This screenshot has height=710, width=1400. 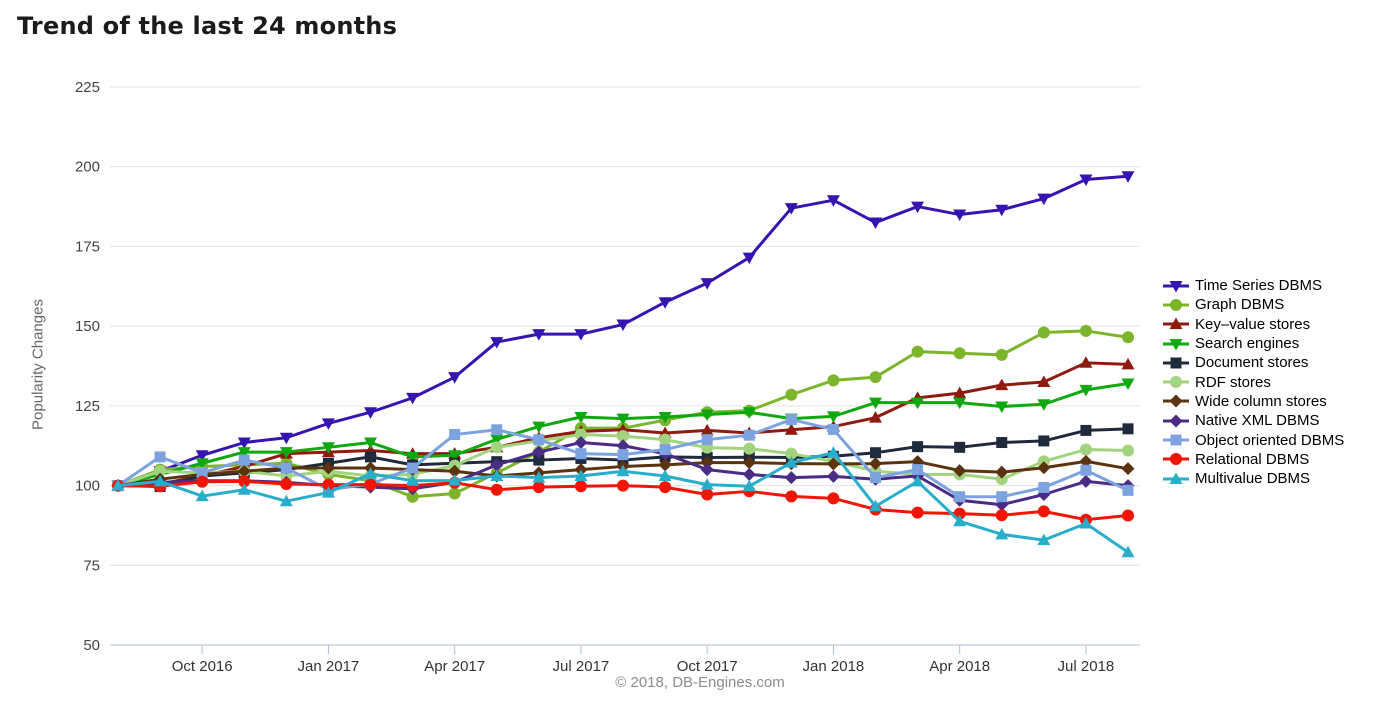 I want to click on data-point-object-oriented-dbms-mar-2017, so click(x=413, y=468).